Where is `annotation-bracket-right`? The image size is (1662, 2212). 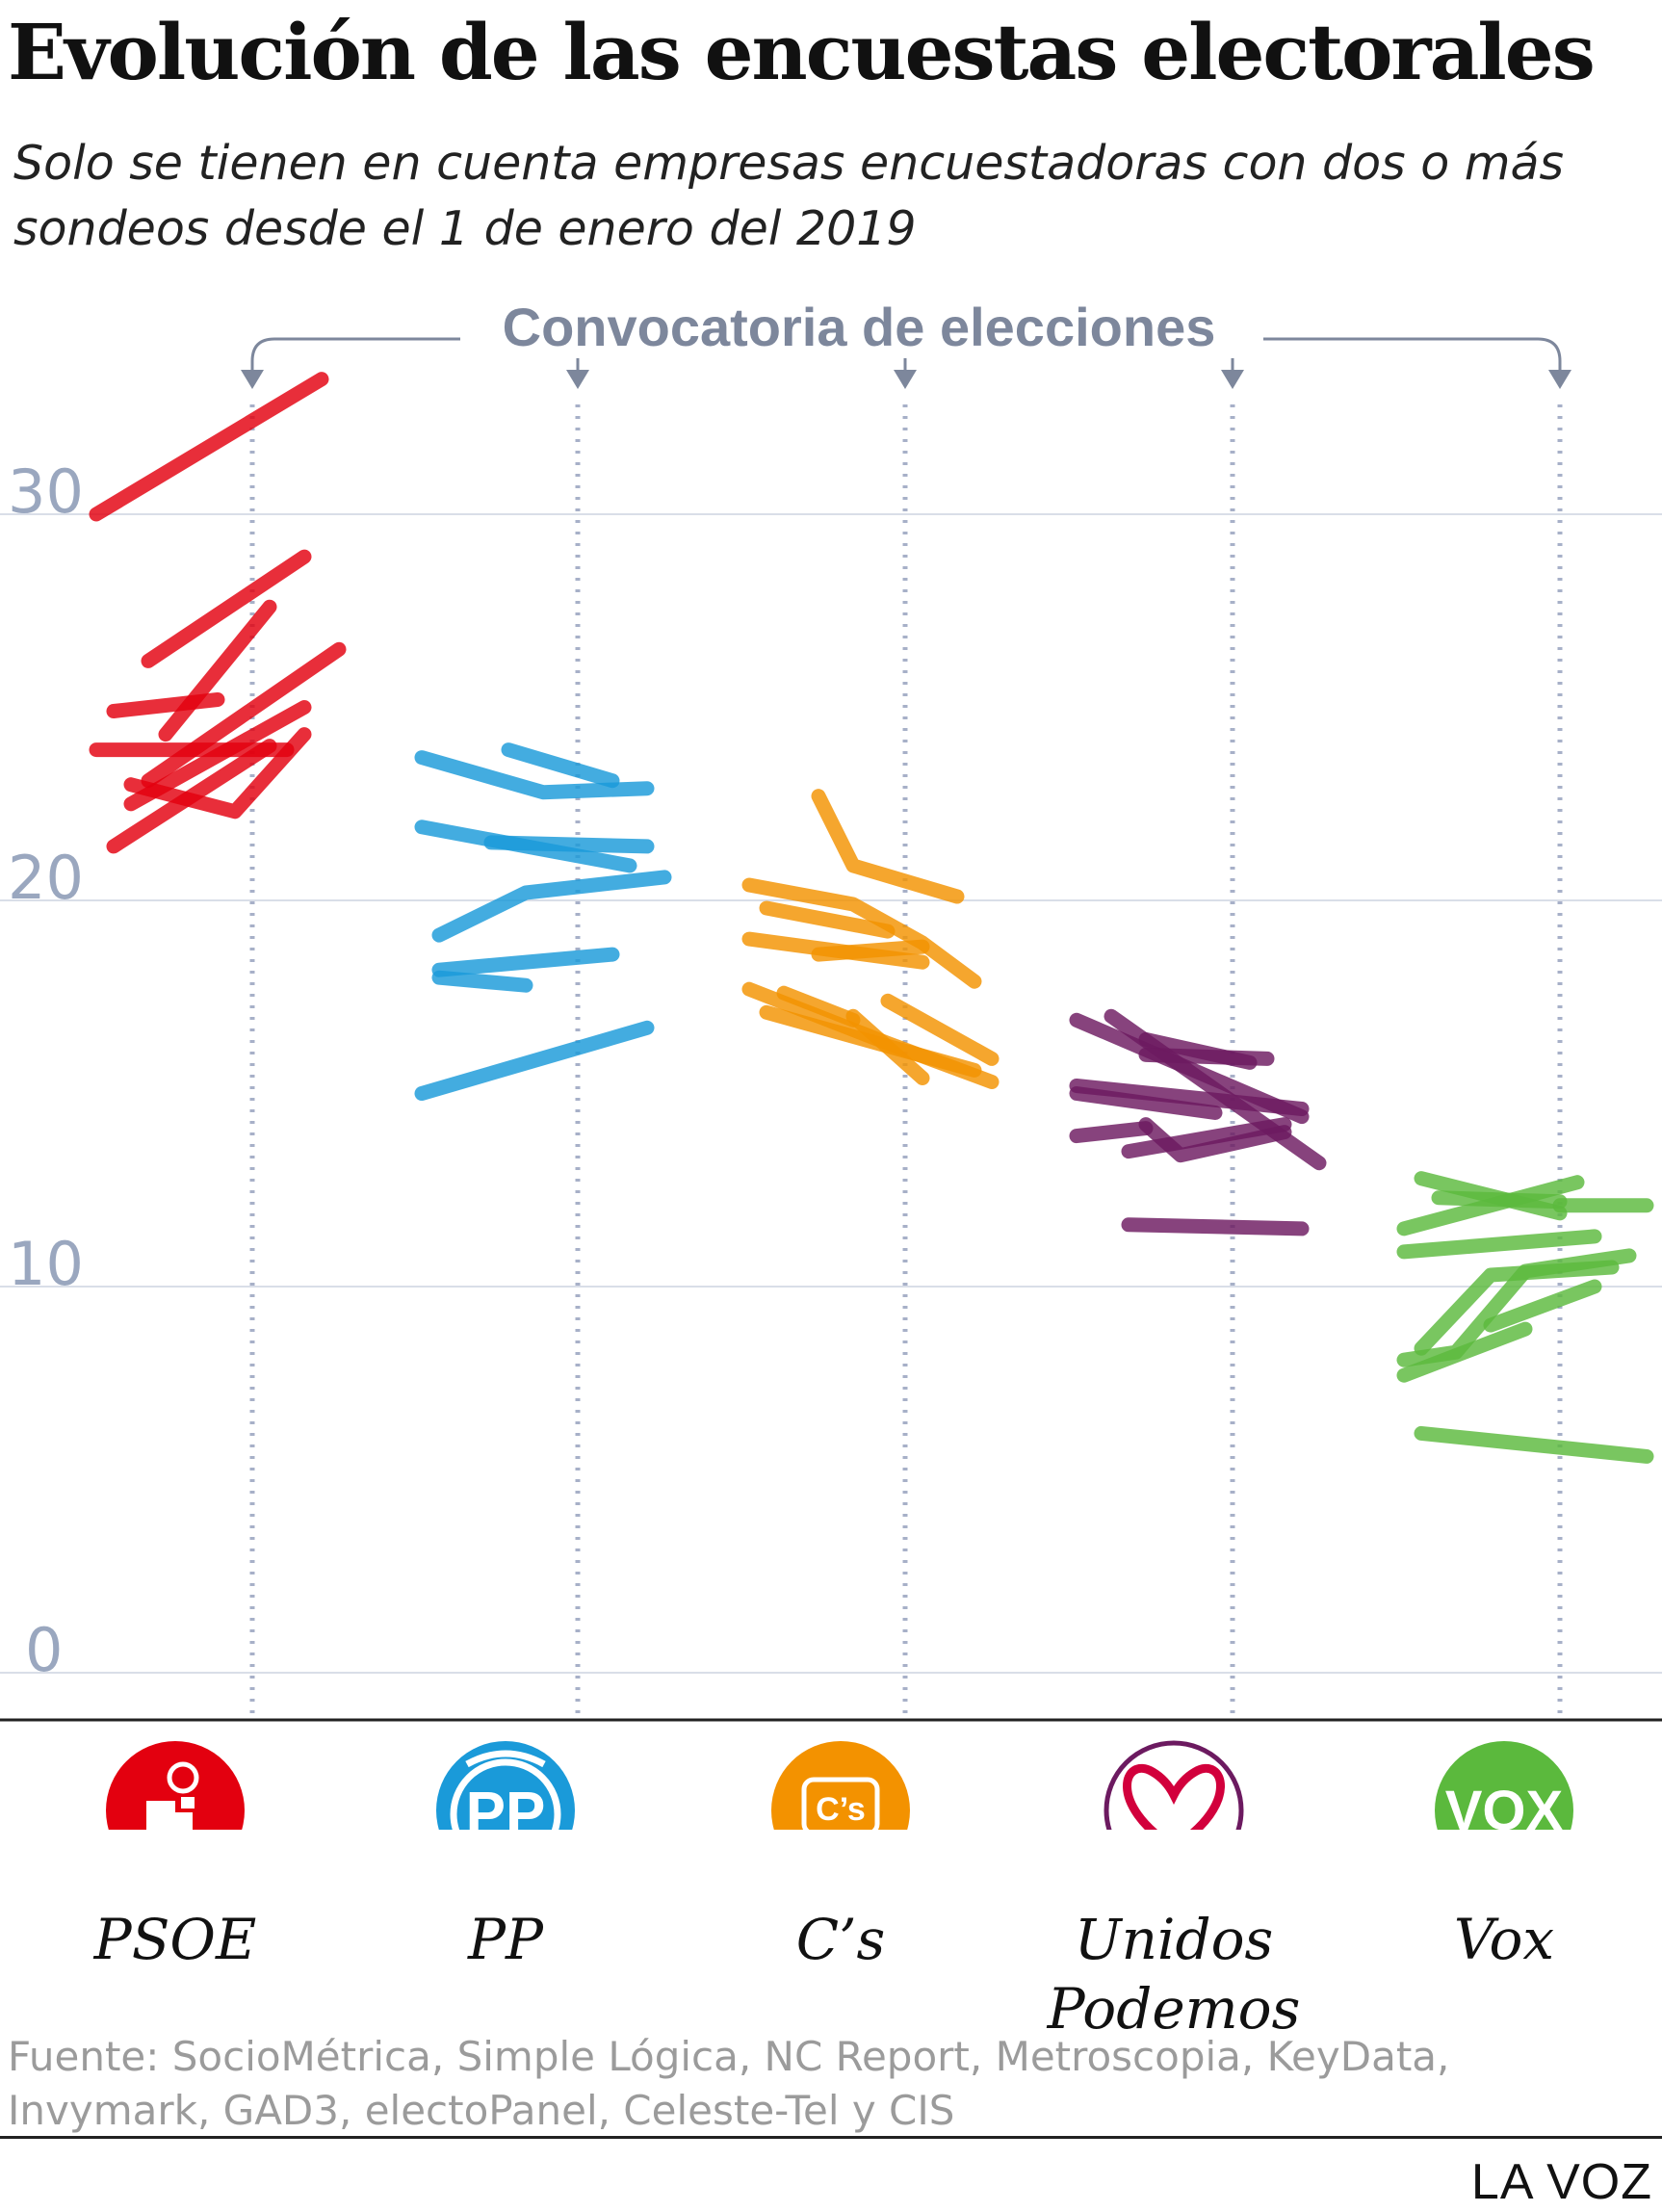 annotation-bracket-right is located at coordinates (1412, 357).